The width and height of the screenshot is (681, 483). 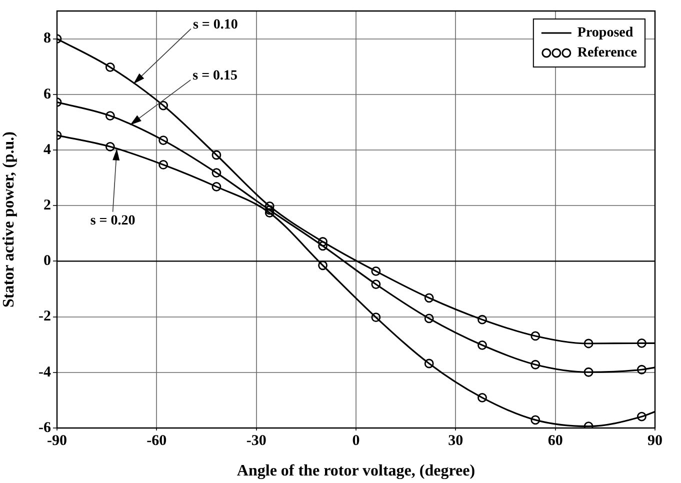 What do you see at coordinates (47, 38) in the screenshot?
I see `y-tick-label: 8` at bounding box center [47, 38].